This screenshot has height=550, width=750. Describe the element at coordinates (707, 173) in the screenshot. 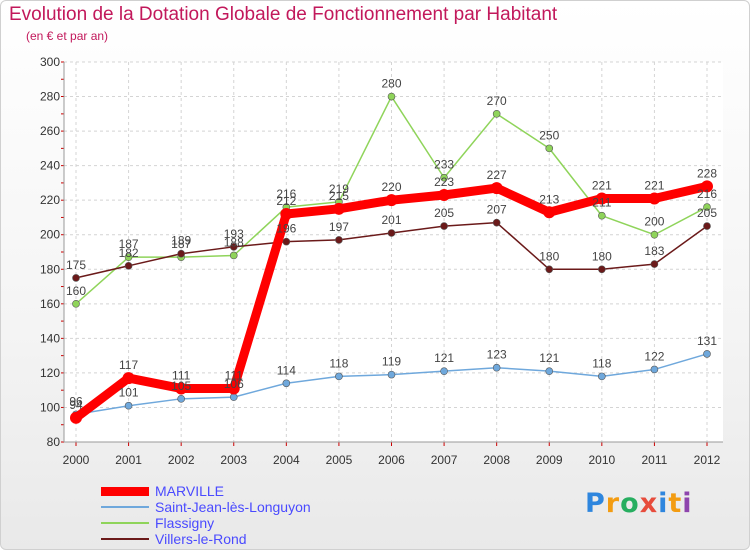

I see `data-label: 228` at that location.